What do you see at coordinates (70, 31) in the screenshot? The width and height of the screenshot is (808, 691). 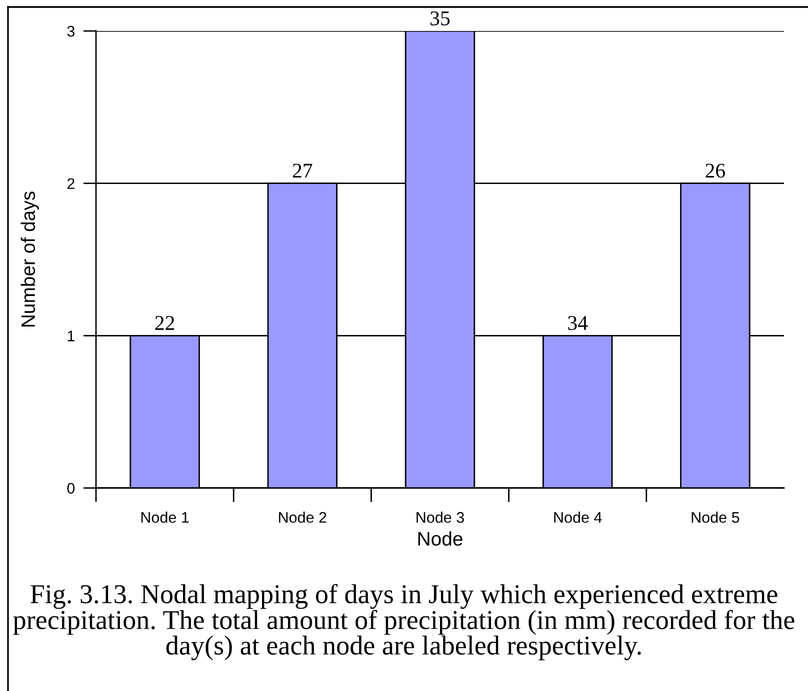 I see `y-tick-label: 3` at bounding box center [70, 31].